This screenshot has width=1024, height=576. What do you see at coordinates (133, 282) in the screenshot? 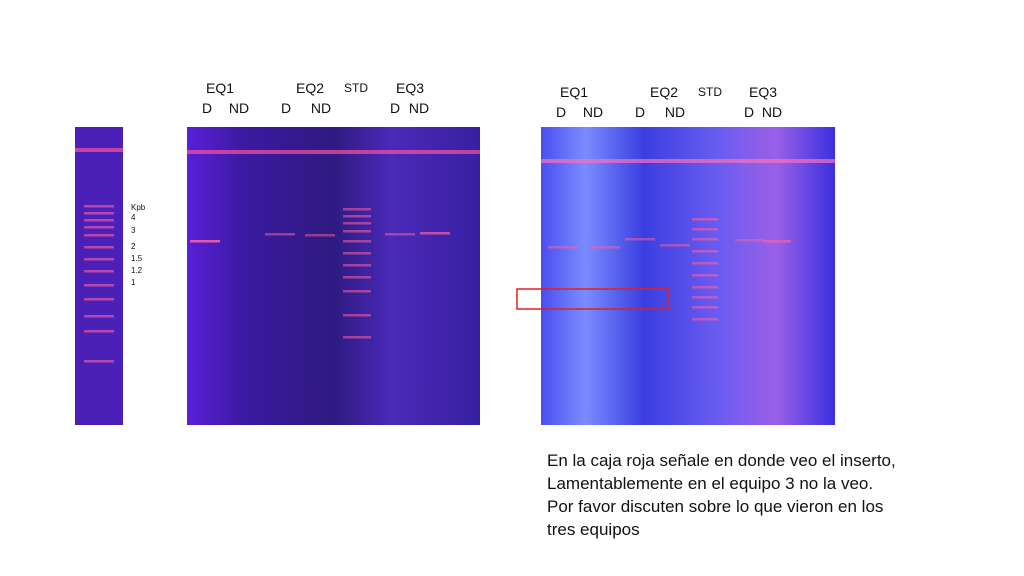
I see `marker-label: 1` at bounding box center [133, 282].